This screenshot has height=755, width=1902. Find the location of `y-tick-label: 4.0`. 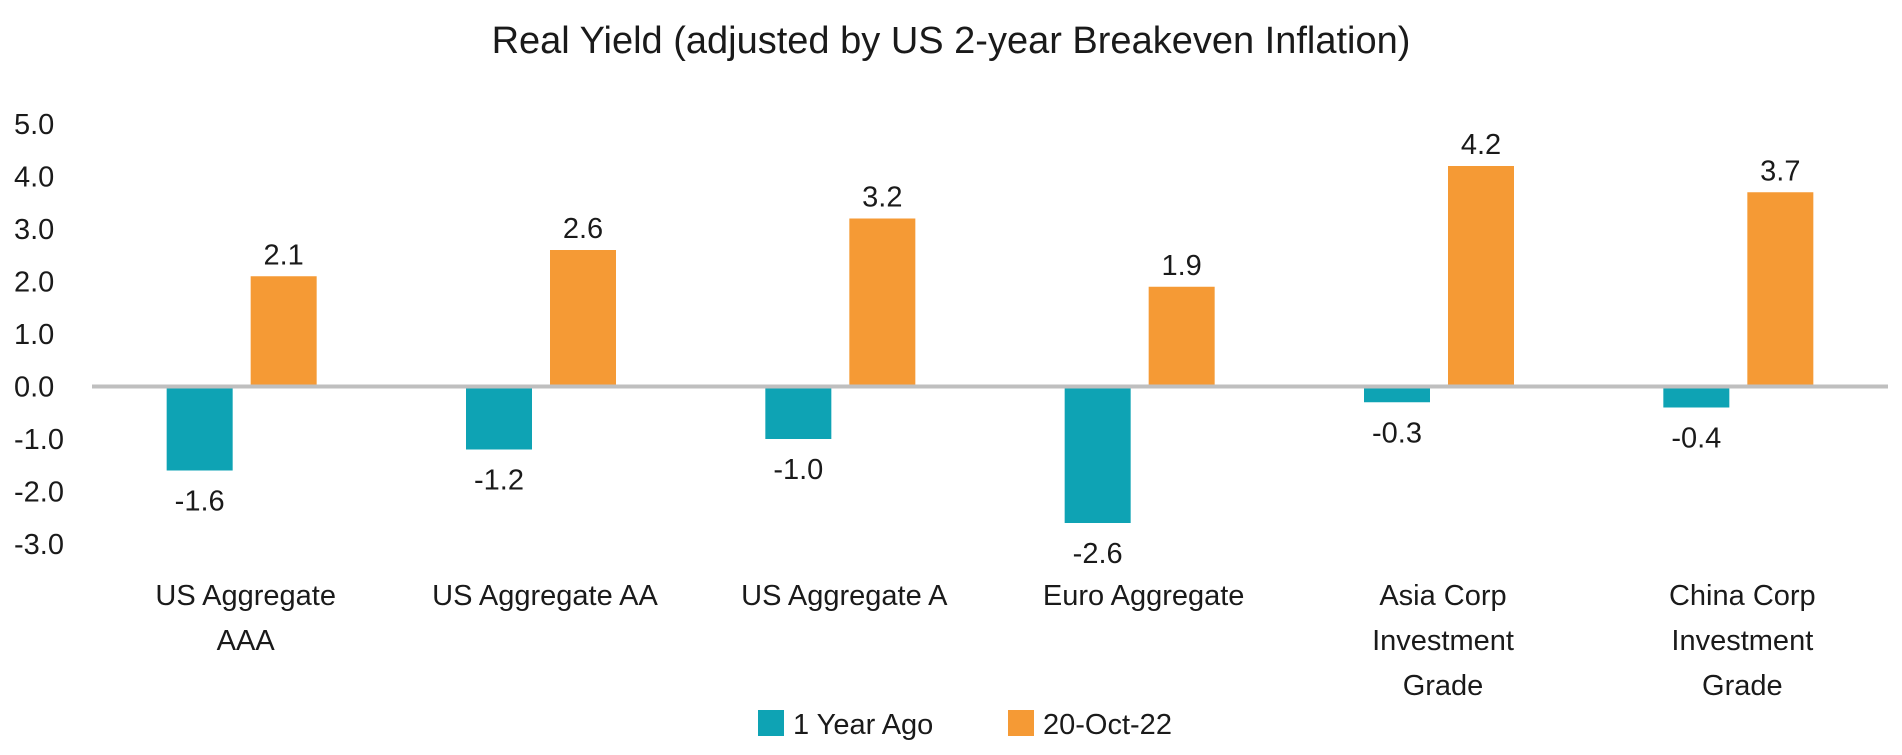

y-tick-label: 4.0 is located at coordinates (34, 178).